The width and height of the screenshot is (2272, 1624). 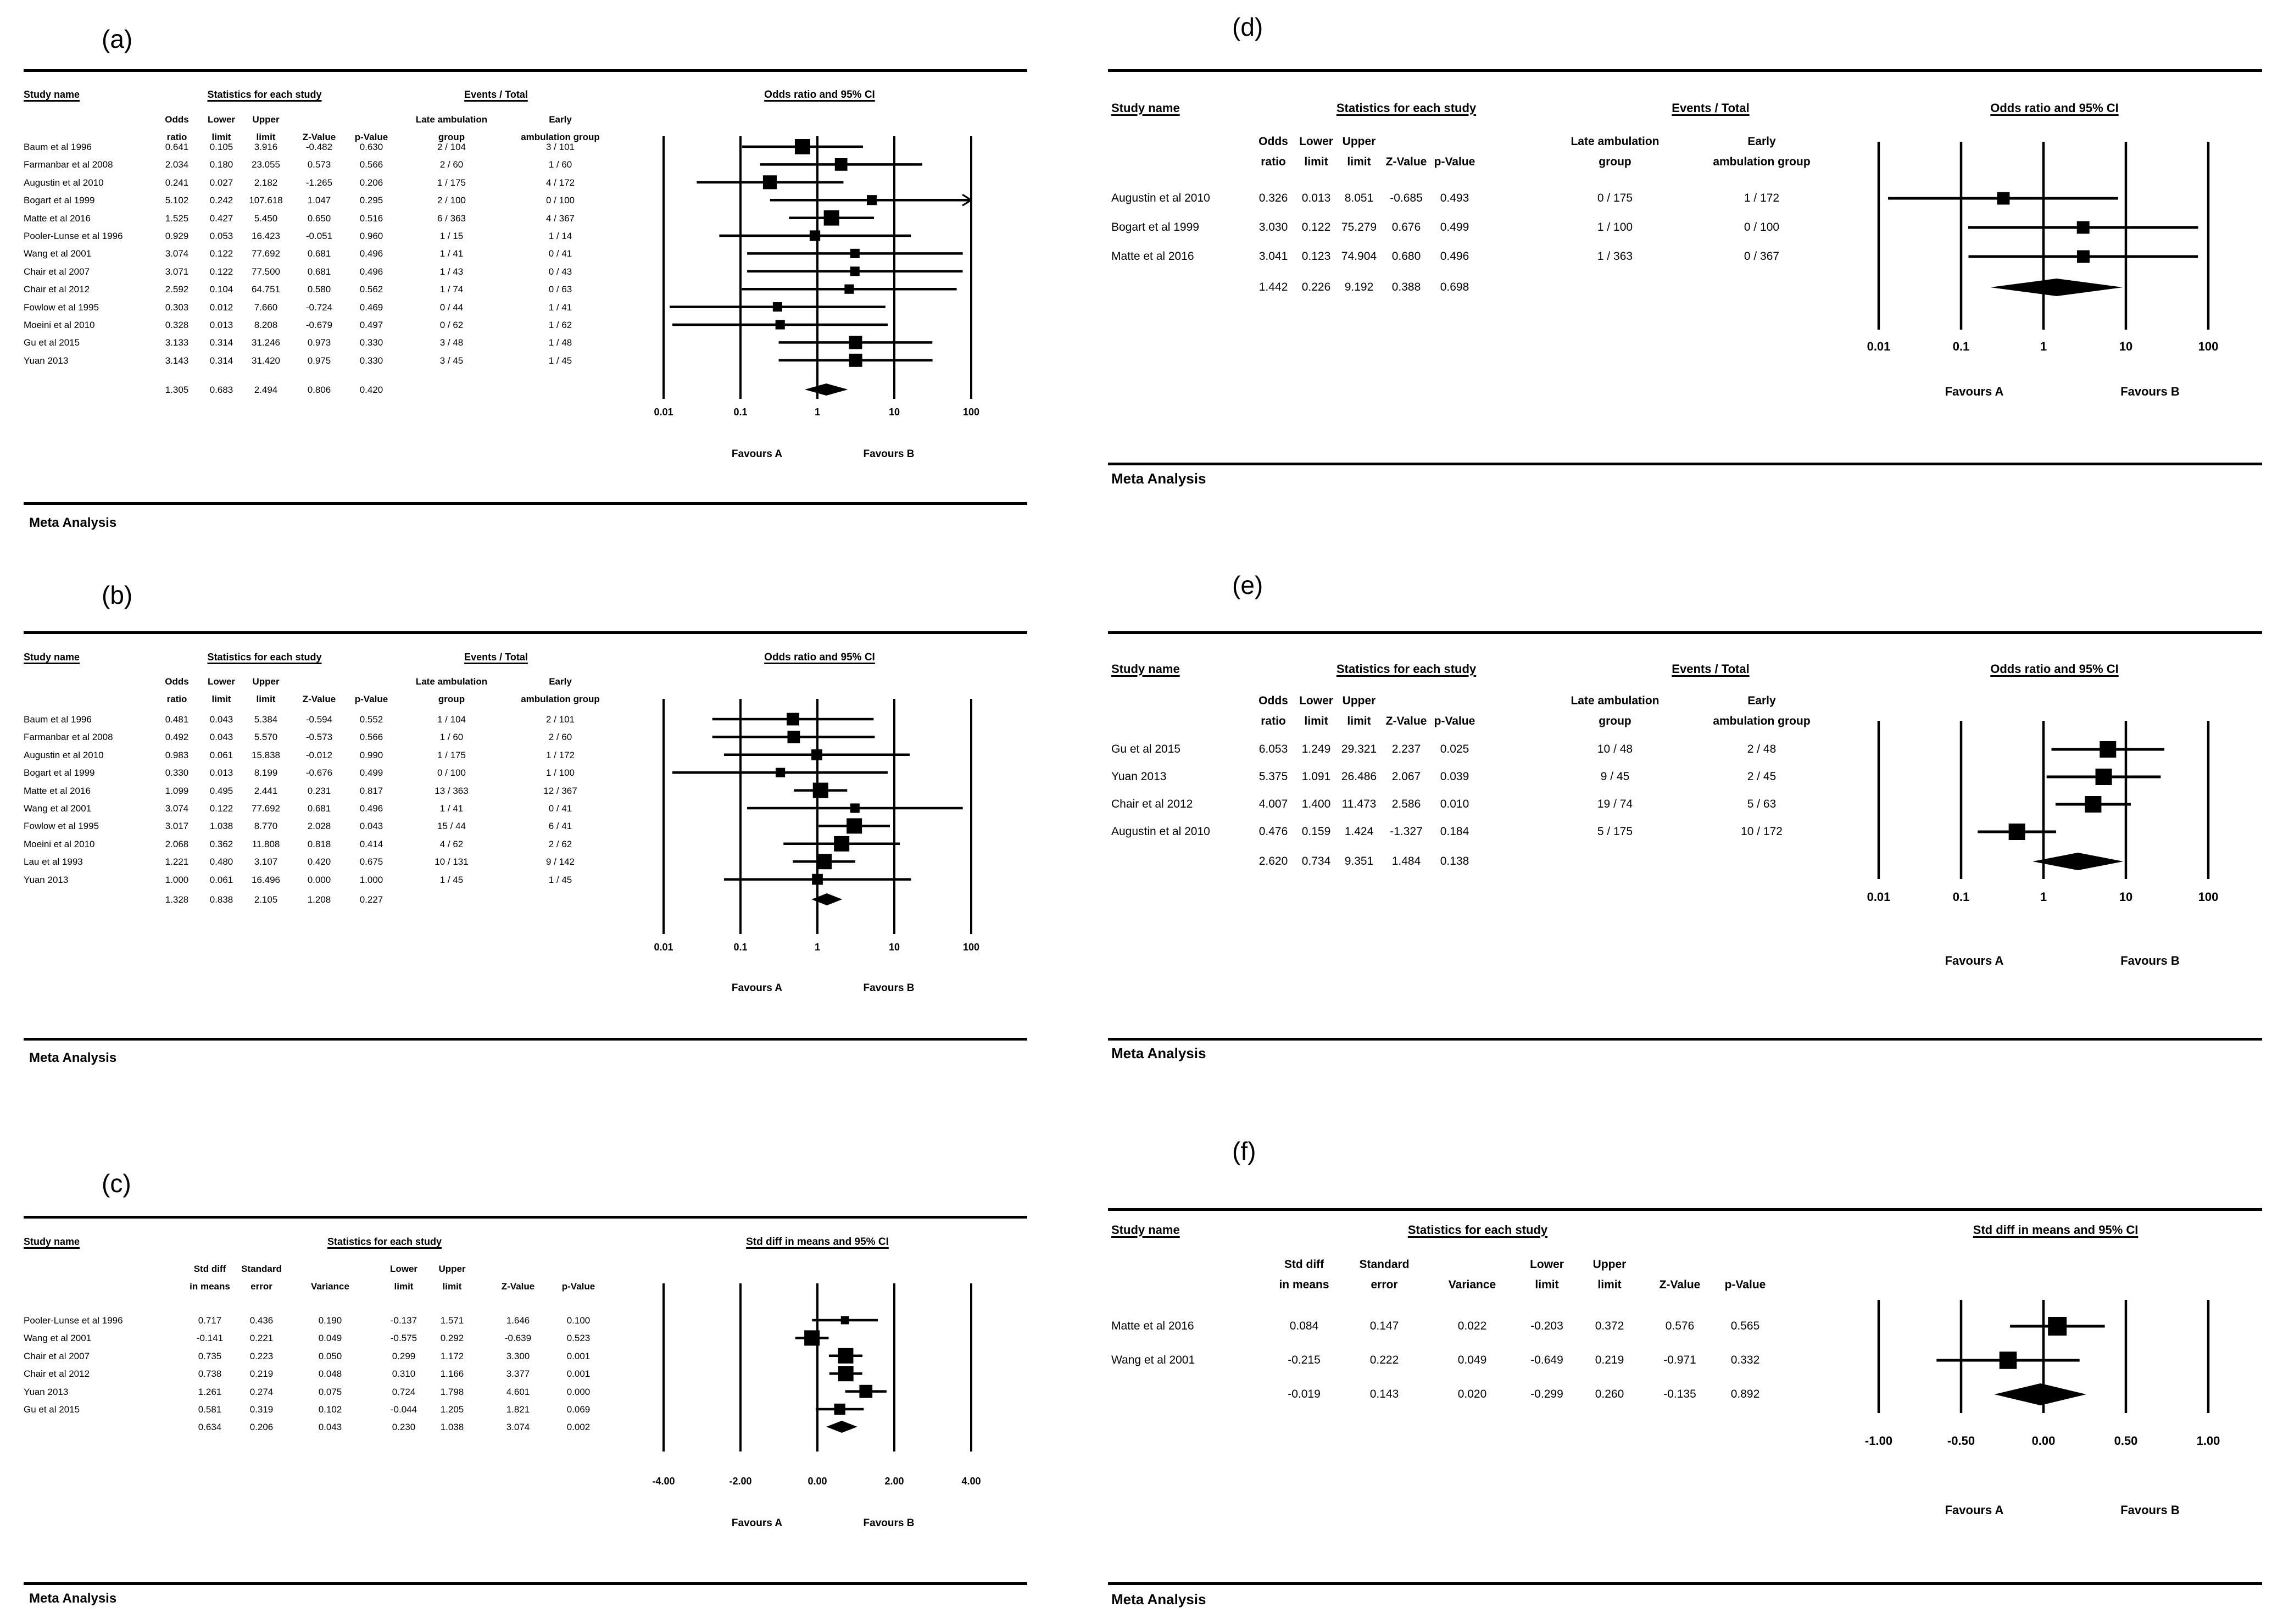 I want to click on table-cell: -0.141, so click(x=210, y=1338).